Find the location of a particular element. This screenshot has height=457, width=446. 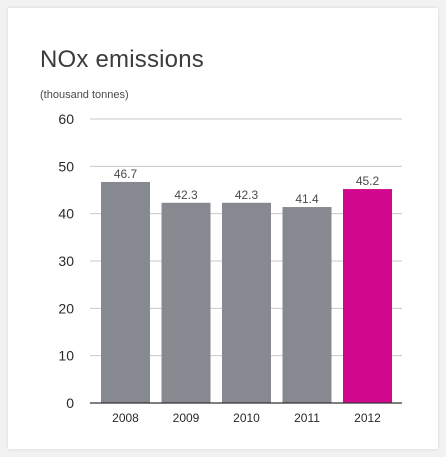

y-tick-label: 50 is located at coordinates (66, 166).